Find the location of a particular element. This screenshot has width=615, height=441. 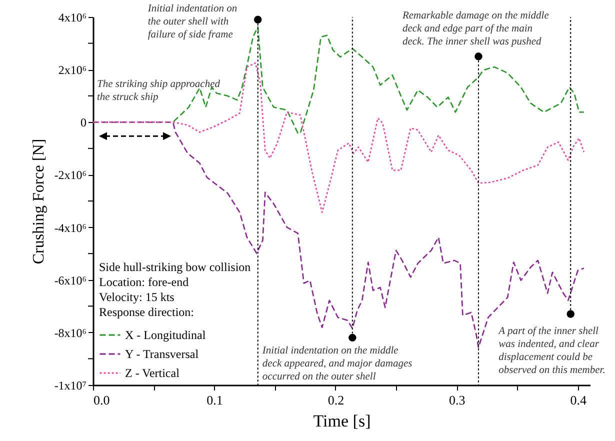

legend-label: Z - Vertical is located at coordinates (152, 373).